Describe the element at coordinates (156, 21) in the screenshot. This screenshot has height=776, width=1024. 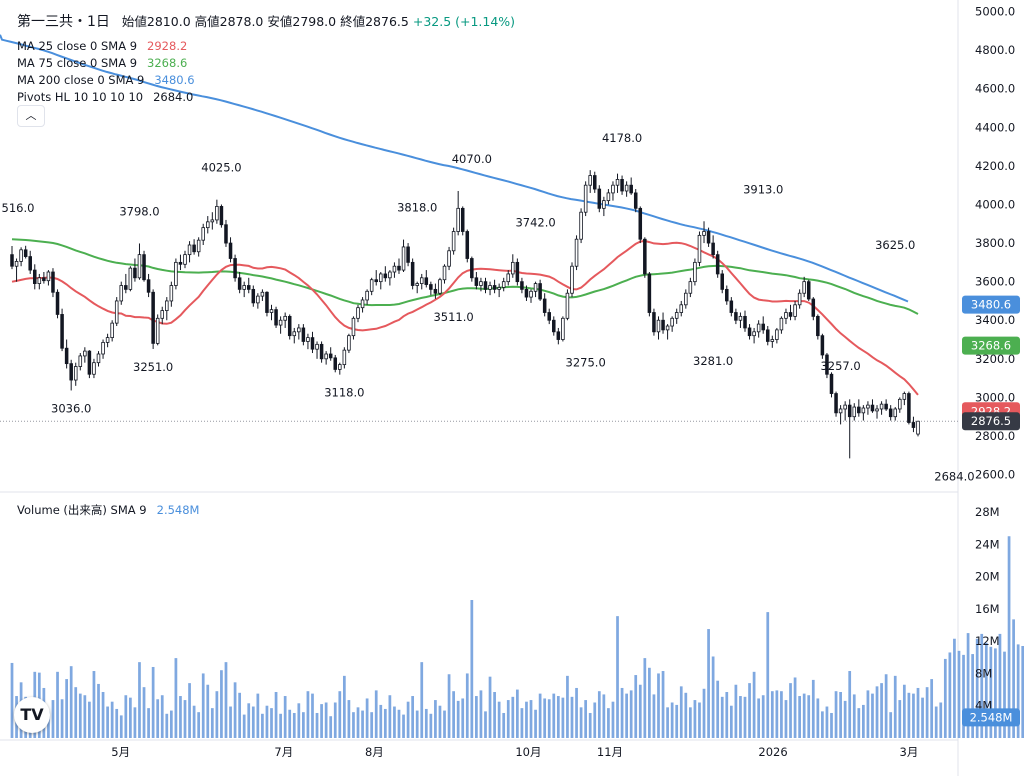
I see `open-value: 始値2810.0` at that location.